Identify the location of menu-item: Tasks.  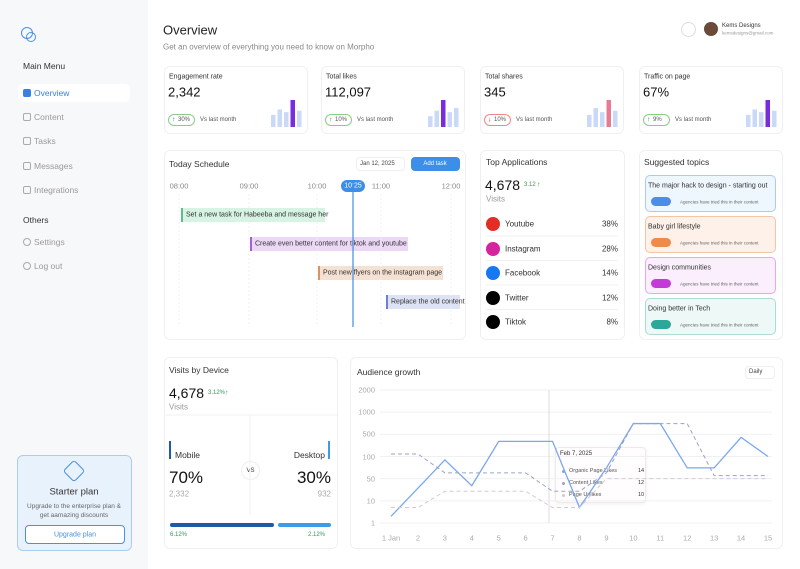
(45, 141).